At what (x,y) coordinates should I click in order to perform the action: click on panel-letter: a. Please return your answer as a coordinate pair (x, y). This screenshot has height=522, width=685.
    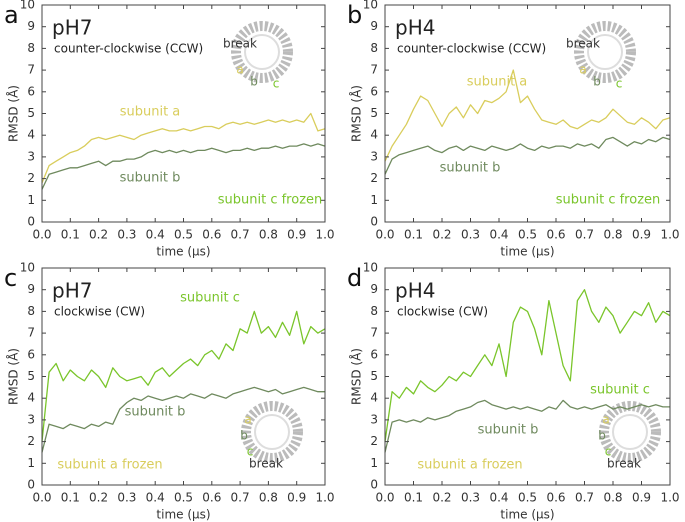
    Looking at the image, I should click on (11, 15).